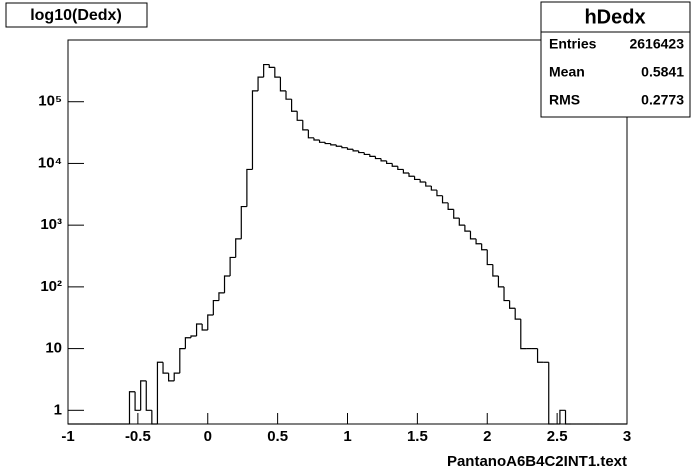  I want to click on y-tick-label: 10², so click(51, 286).